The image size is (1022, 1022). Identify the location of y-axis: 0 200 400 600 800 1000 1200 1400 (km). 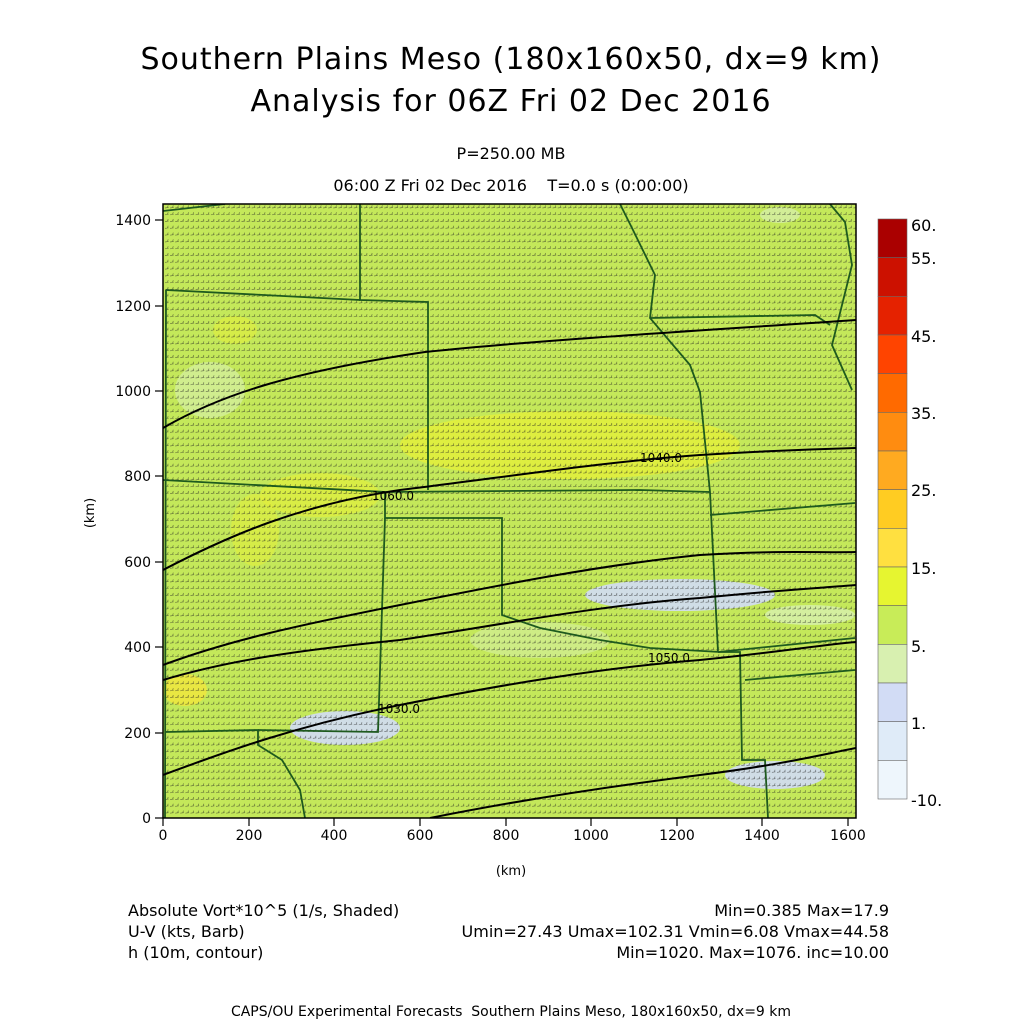
(123, 520).